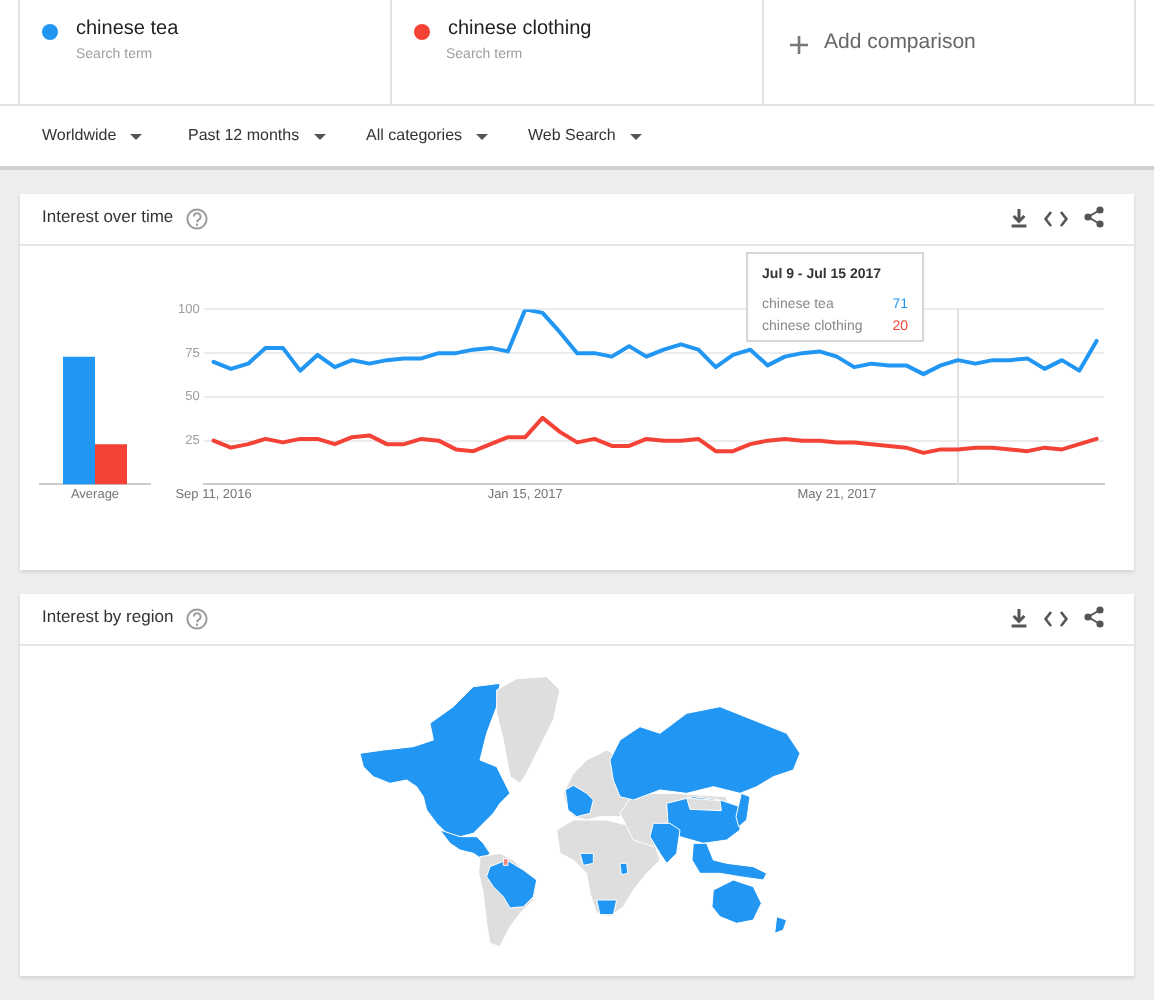  What do you see at coordinates (572, 136) in the screenshot?
I see `text: Web Search` at bounding box center [572, 136].